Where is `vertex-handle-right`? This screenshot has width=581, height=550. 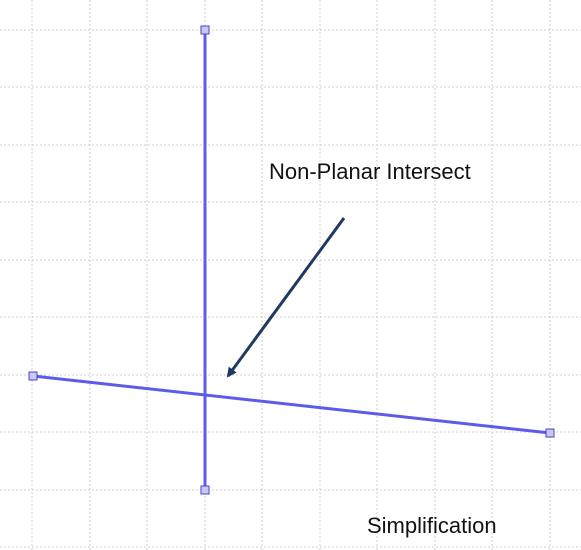
vertex-handle-right is located at coordinates (550, 433).